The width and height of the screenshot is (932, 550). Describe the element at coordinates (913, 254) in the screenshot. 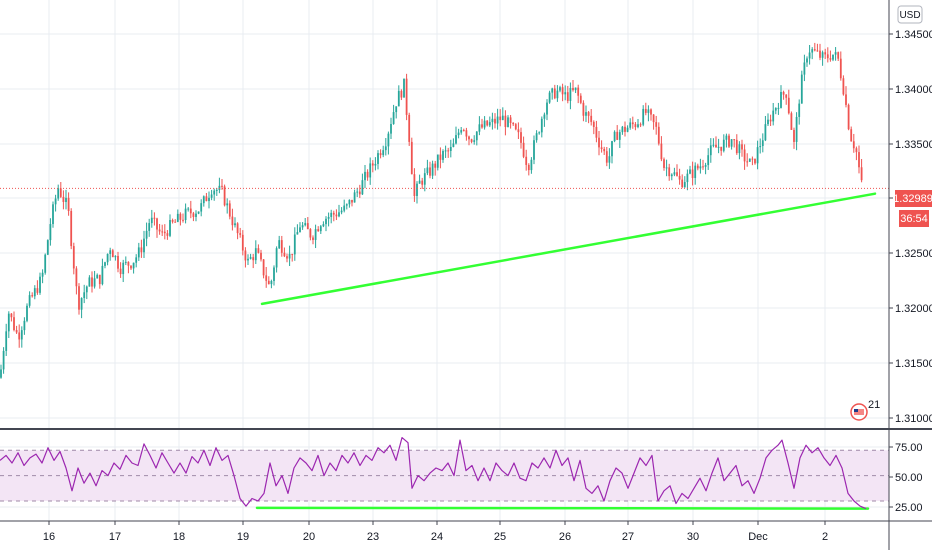

I see `price-tick-4: 1.32500` at that location.